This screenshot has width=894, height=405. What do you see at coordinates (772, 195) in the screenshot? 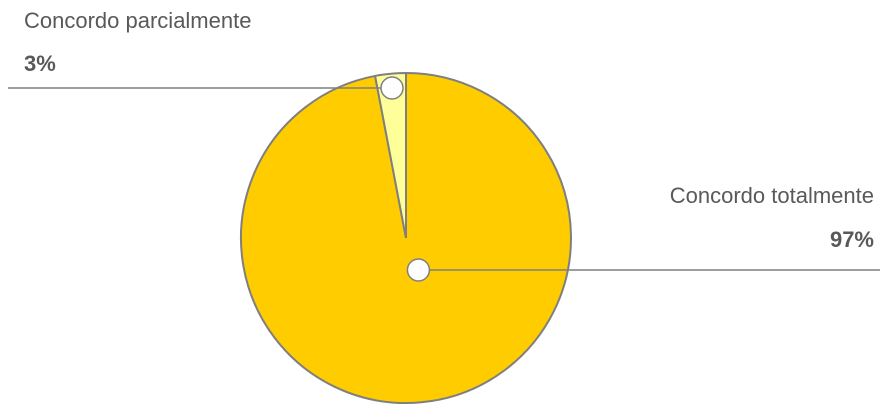
I see `category-label: Concordo totalmente` at bounding box center [772, 195].